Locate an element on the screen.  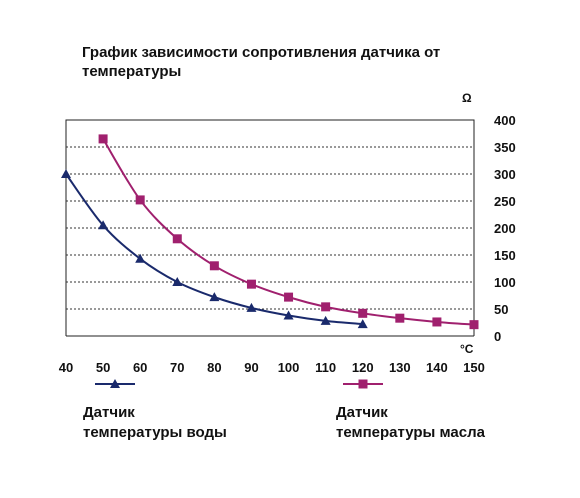
x-tick-label-90: 90 is located at coordinates (251, 367).